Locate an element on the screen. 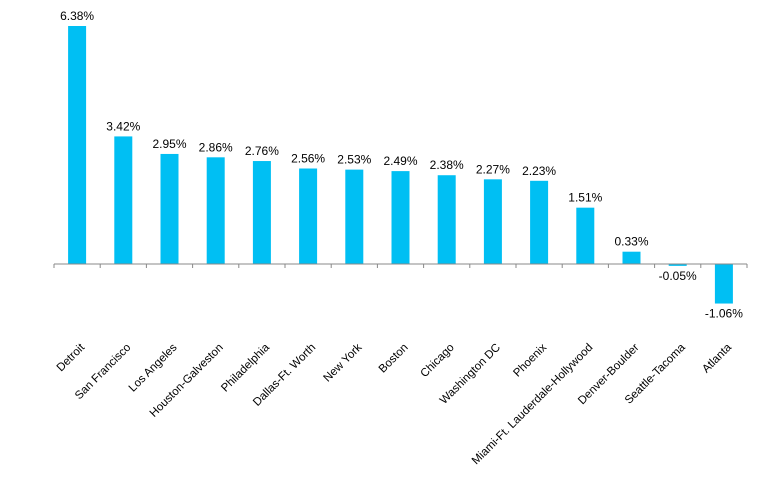 The image size is (768, 504). data-label-san-francisco: 3.42% is located at coordinates (123, 126).